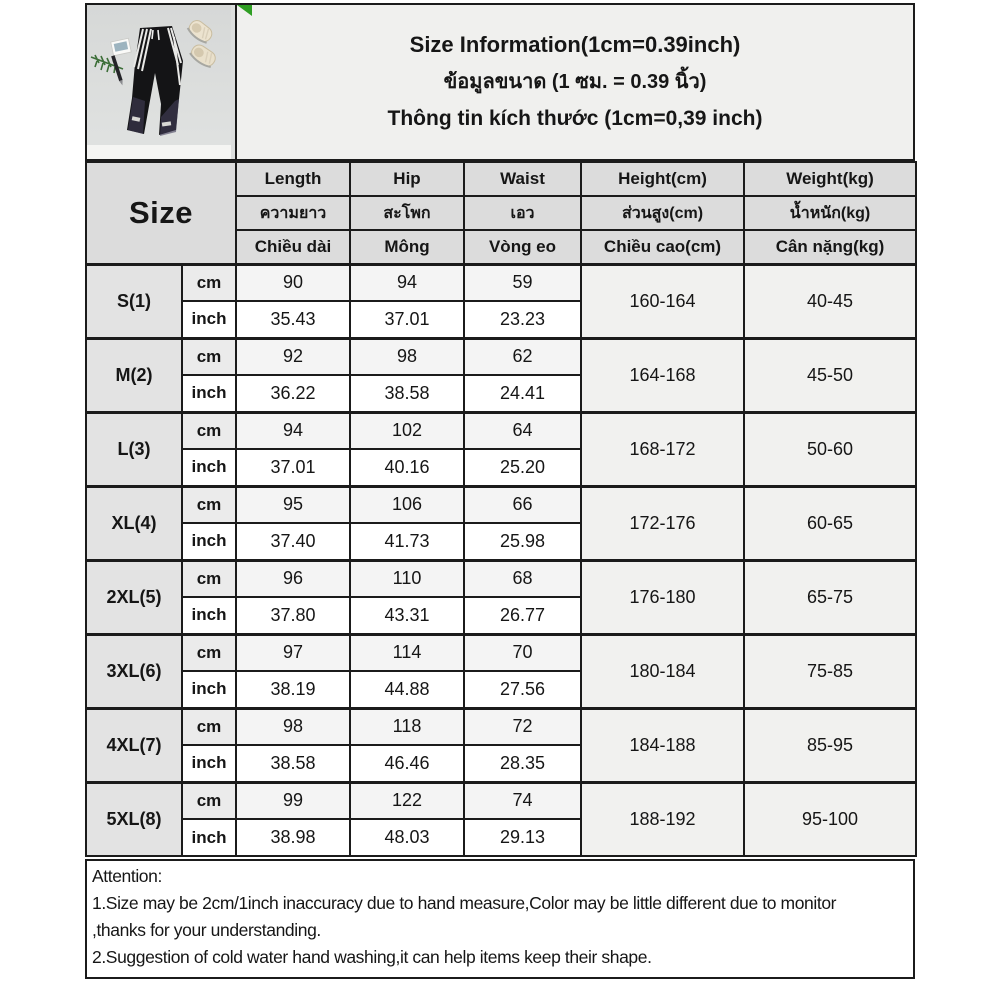 The image size is (1002, 1002). I want to click on height-range-cell: 172-176, so click(662, 522).